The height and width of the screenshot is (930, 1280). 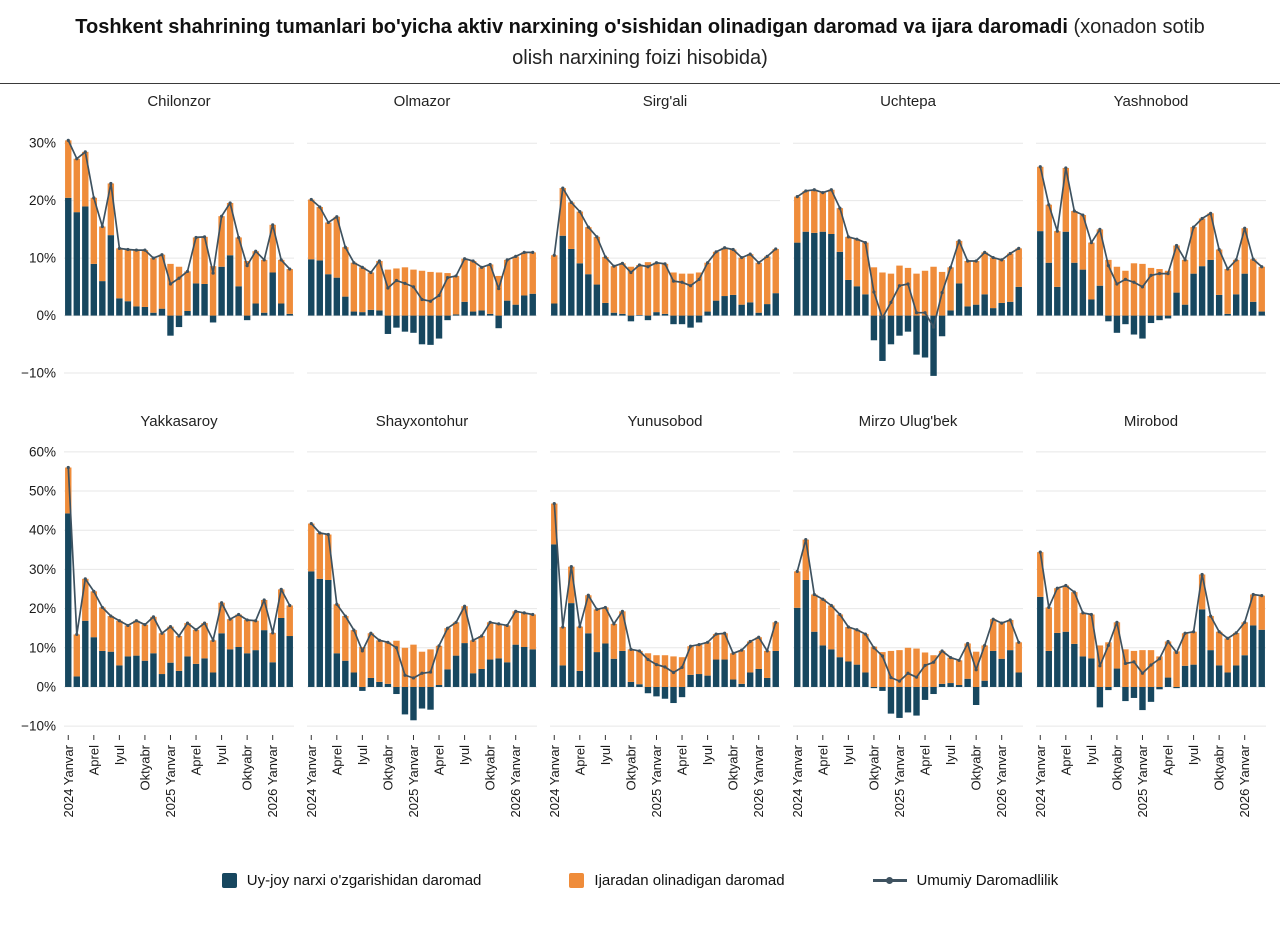 What do you see at coordinates (577, 880) in the screenshot?
I see `rent-income-swatch-icon` at bounding box center [577, 880].